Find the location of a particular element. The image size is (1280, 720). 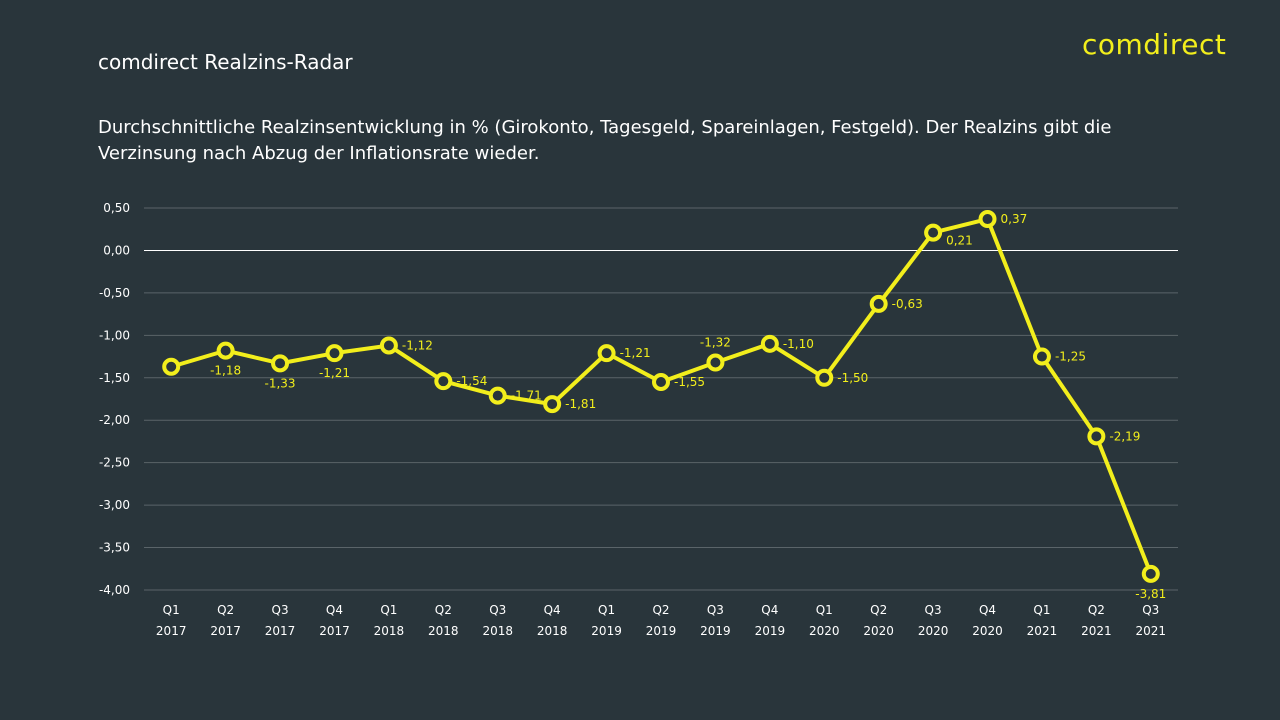

data-label: -1,71 is located at coordinates (526, 396).